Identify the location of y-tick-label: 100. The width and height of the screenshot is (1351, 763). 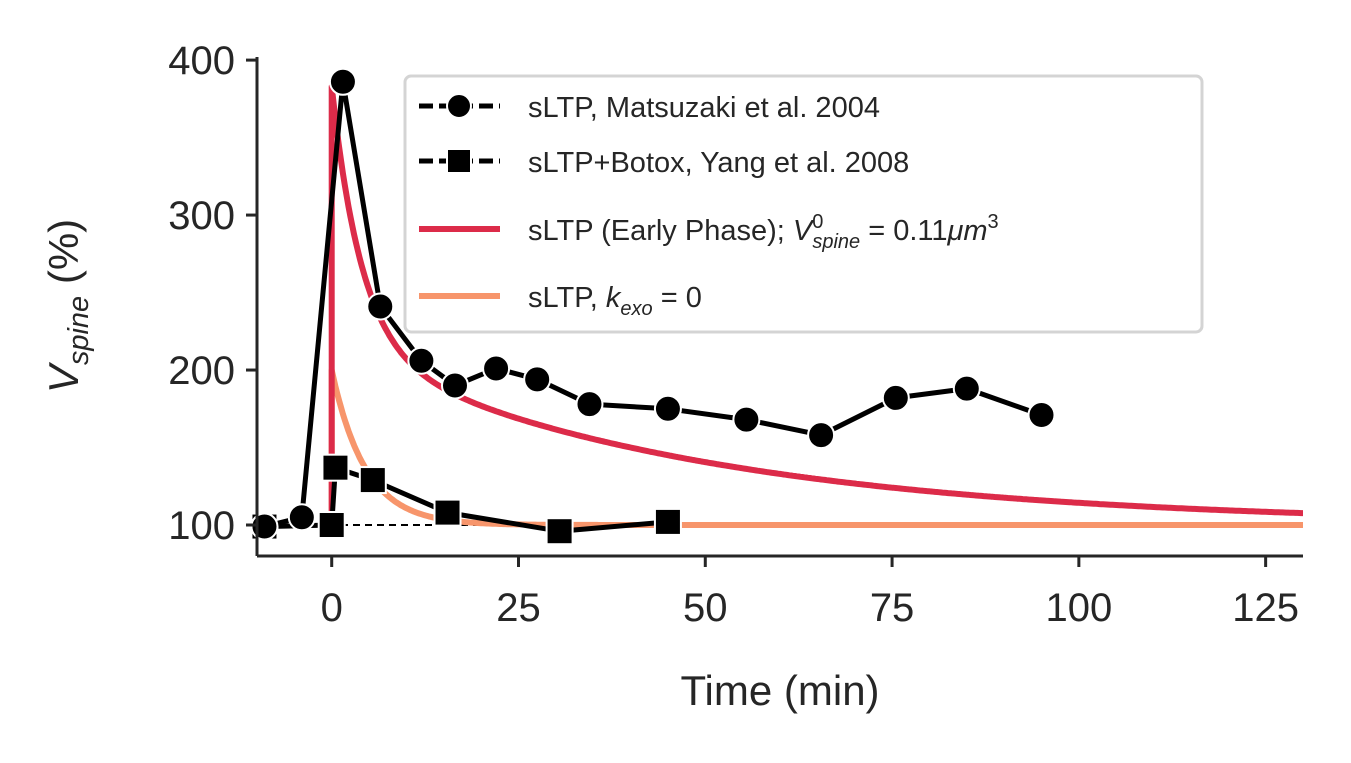
(201, 526).